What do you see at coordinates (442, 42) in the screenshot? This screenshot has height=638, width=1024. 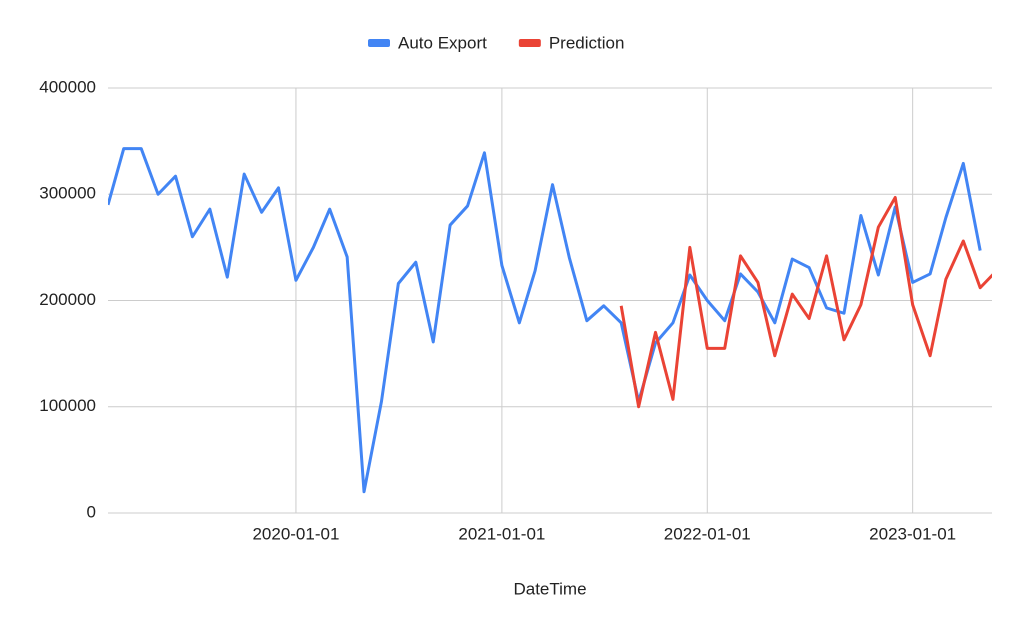 I see `legend-label: Auto Export` at bounding box center [442, 42].